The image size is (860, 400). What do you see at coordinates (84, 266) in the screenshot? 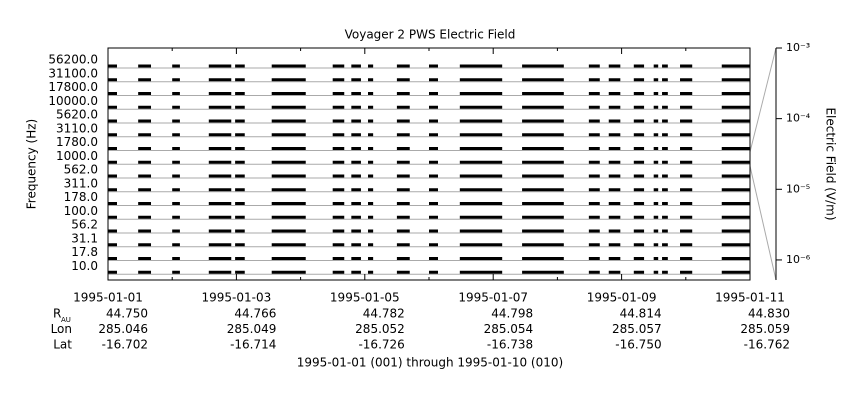
I see `channel-label: 10.0` at bounding box center [84, 266].